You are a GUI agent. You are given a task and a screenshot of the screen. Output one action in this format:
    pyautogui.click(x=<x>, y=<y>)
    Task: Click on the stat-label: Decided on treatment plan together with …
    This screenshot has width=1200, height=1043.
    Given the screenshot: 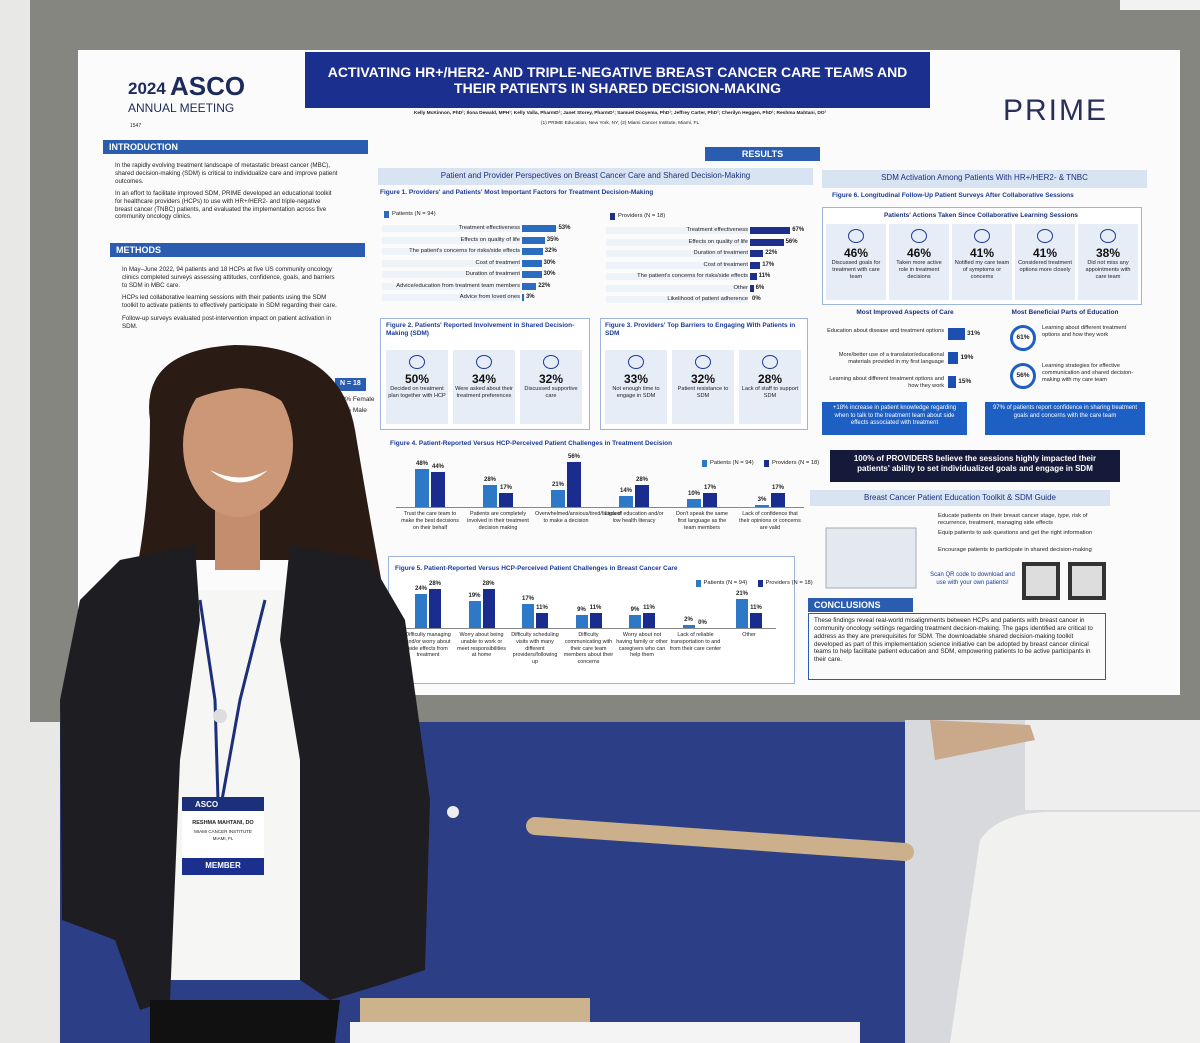 What is the action you would take?
    pyautogui.click(x=417, y=392)
    